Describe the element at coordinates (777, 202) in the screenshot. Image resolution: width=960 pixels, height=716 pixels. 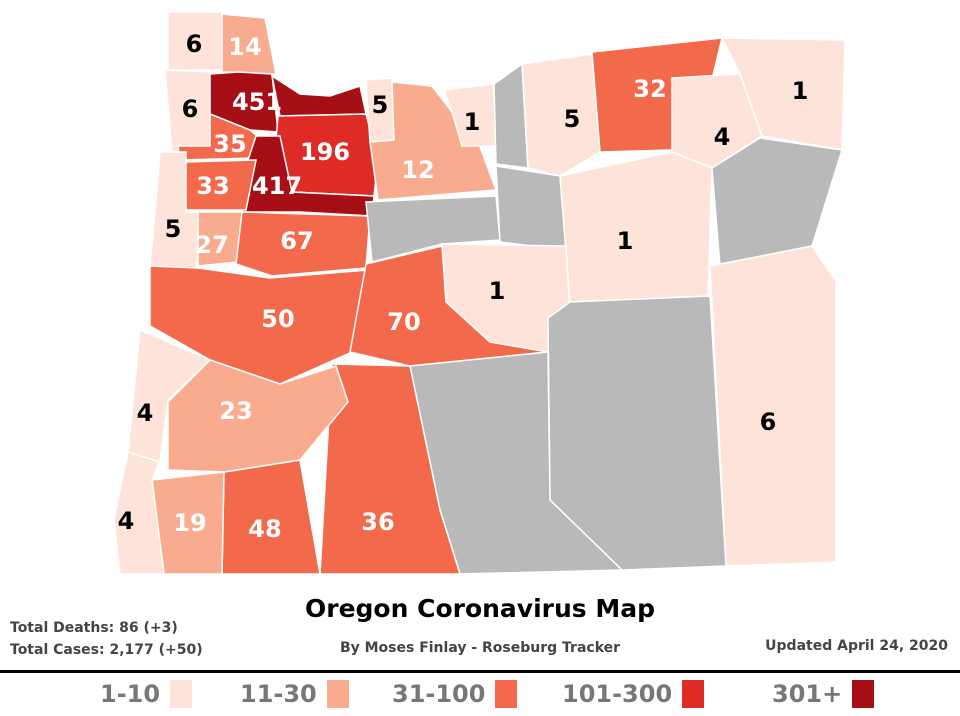
I see `county-baker` at that location.